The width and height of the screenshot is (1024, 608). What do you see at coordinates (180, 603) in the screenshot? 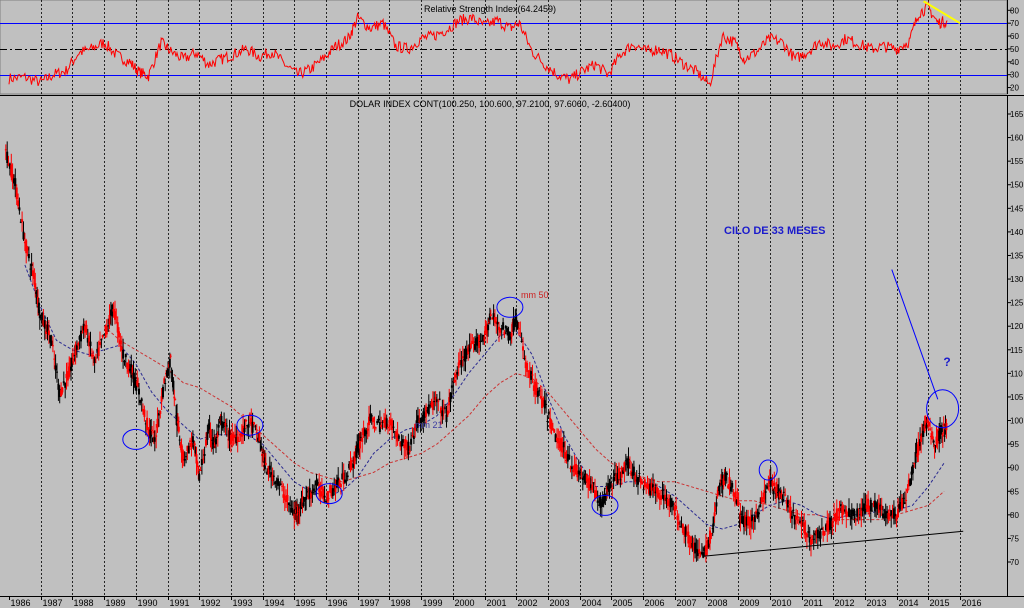
I see `x-tick-label: 1991` at bounding box center [180, 603].